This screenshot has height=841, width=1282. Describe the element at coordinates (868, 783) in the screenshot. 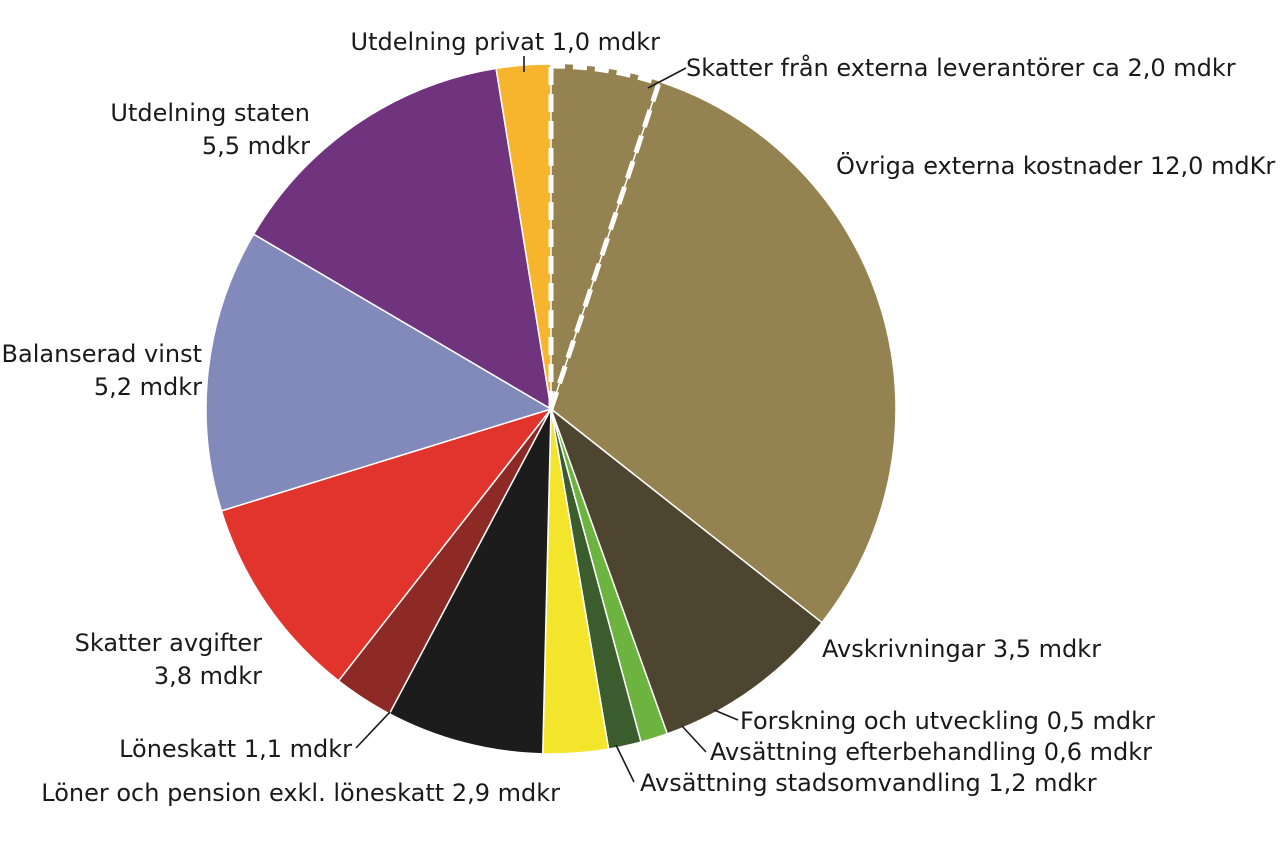

I see `label-avsattning-stadsomvandling: Avsättning stadsomvandling 1,2 mdkr` at that location.